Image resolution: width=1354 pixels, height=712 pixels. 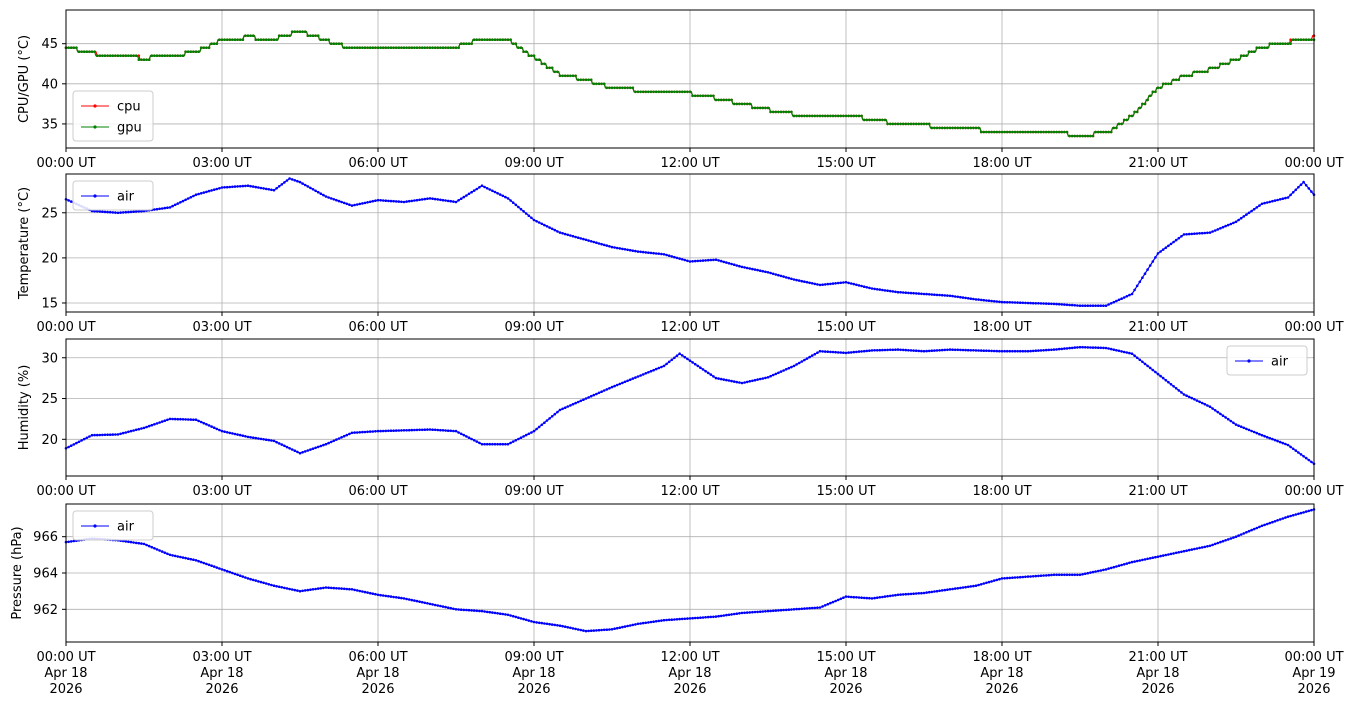 I want to click on x-date-label: Apr 18, so click(x=1157, y=673).